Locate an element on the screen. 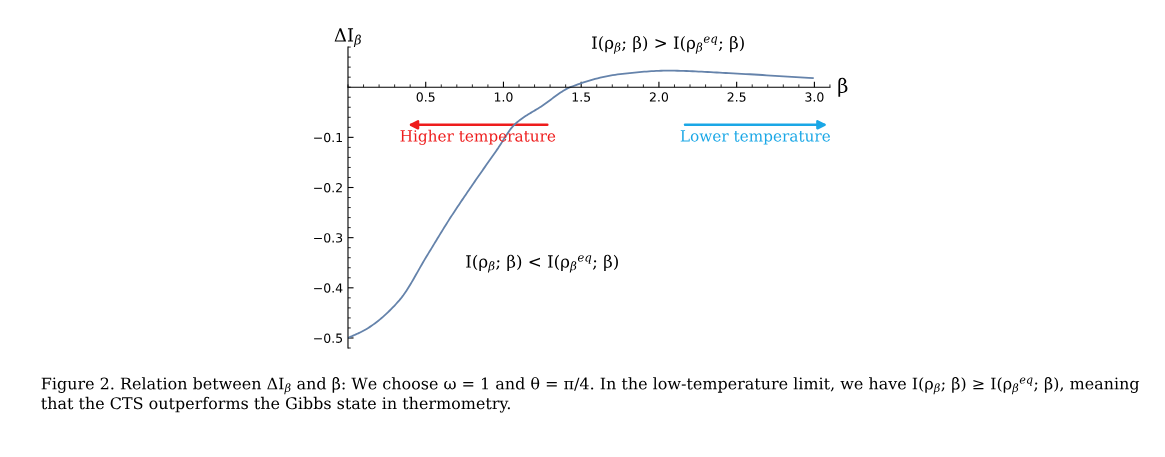  annotation: I(ρ$_{β}$; β) > I(ρ$_{β}$$^{eq}$; β) is located at coordinates (668, 44).